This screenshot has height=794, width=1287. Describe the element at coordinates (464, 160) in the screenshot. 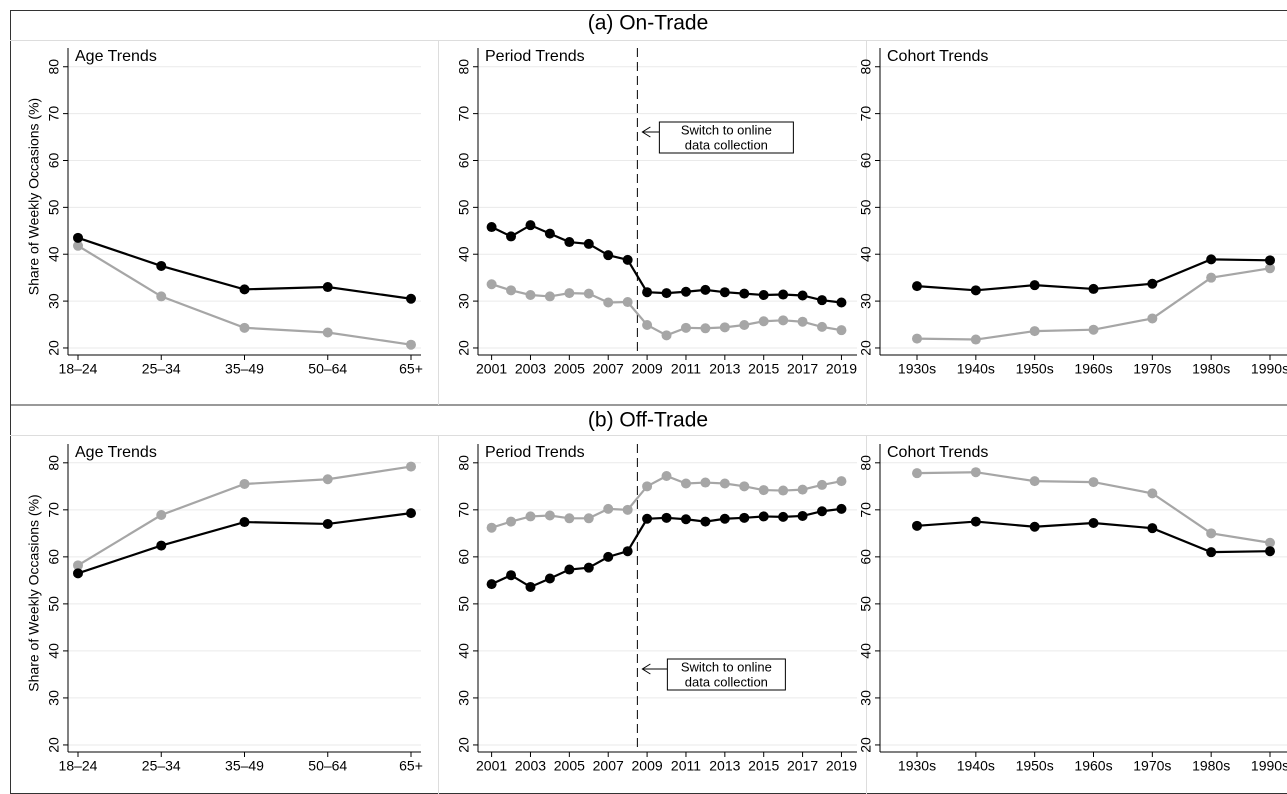

I see `y-tick-label: 60` at that location.